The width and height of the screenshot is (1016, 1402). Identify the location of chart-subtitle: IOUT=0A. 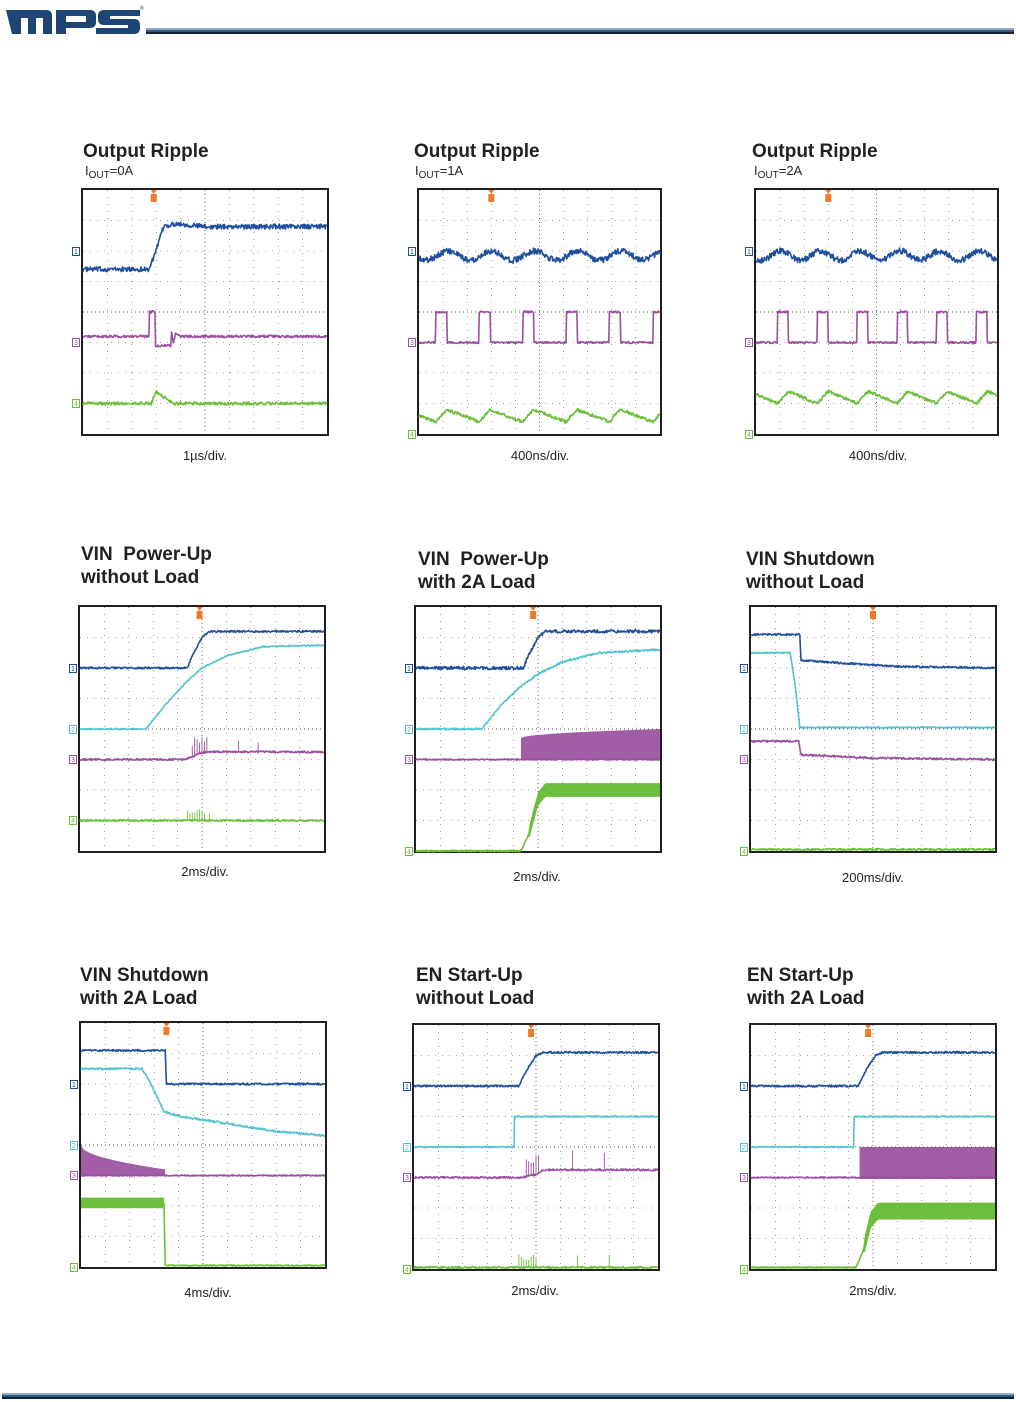
(109, 172).